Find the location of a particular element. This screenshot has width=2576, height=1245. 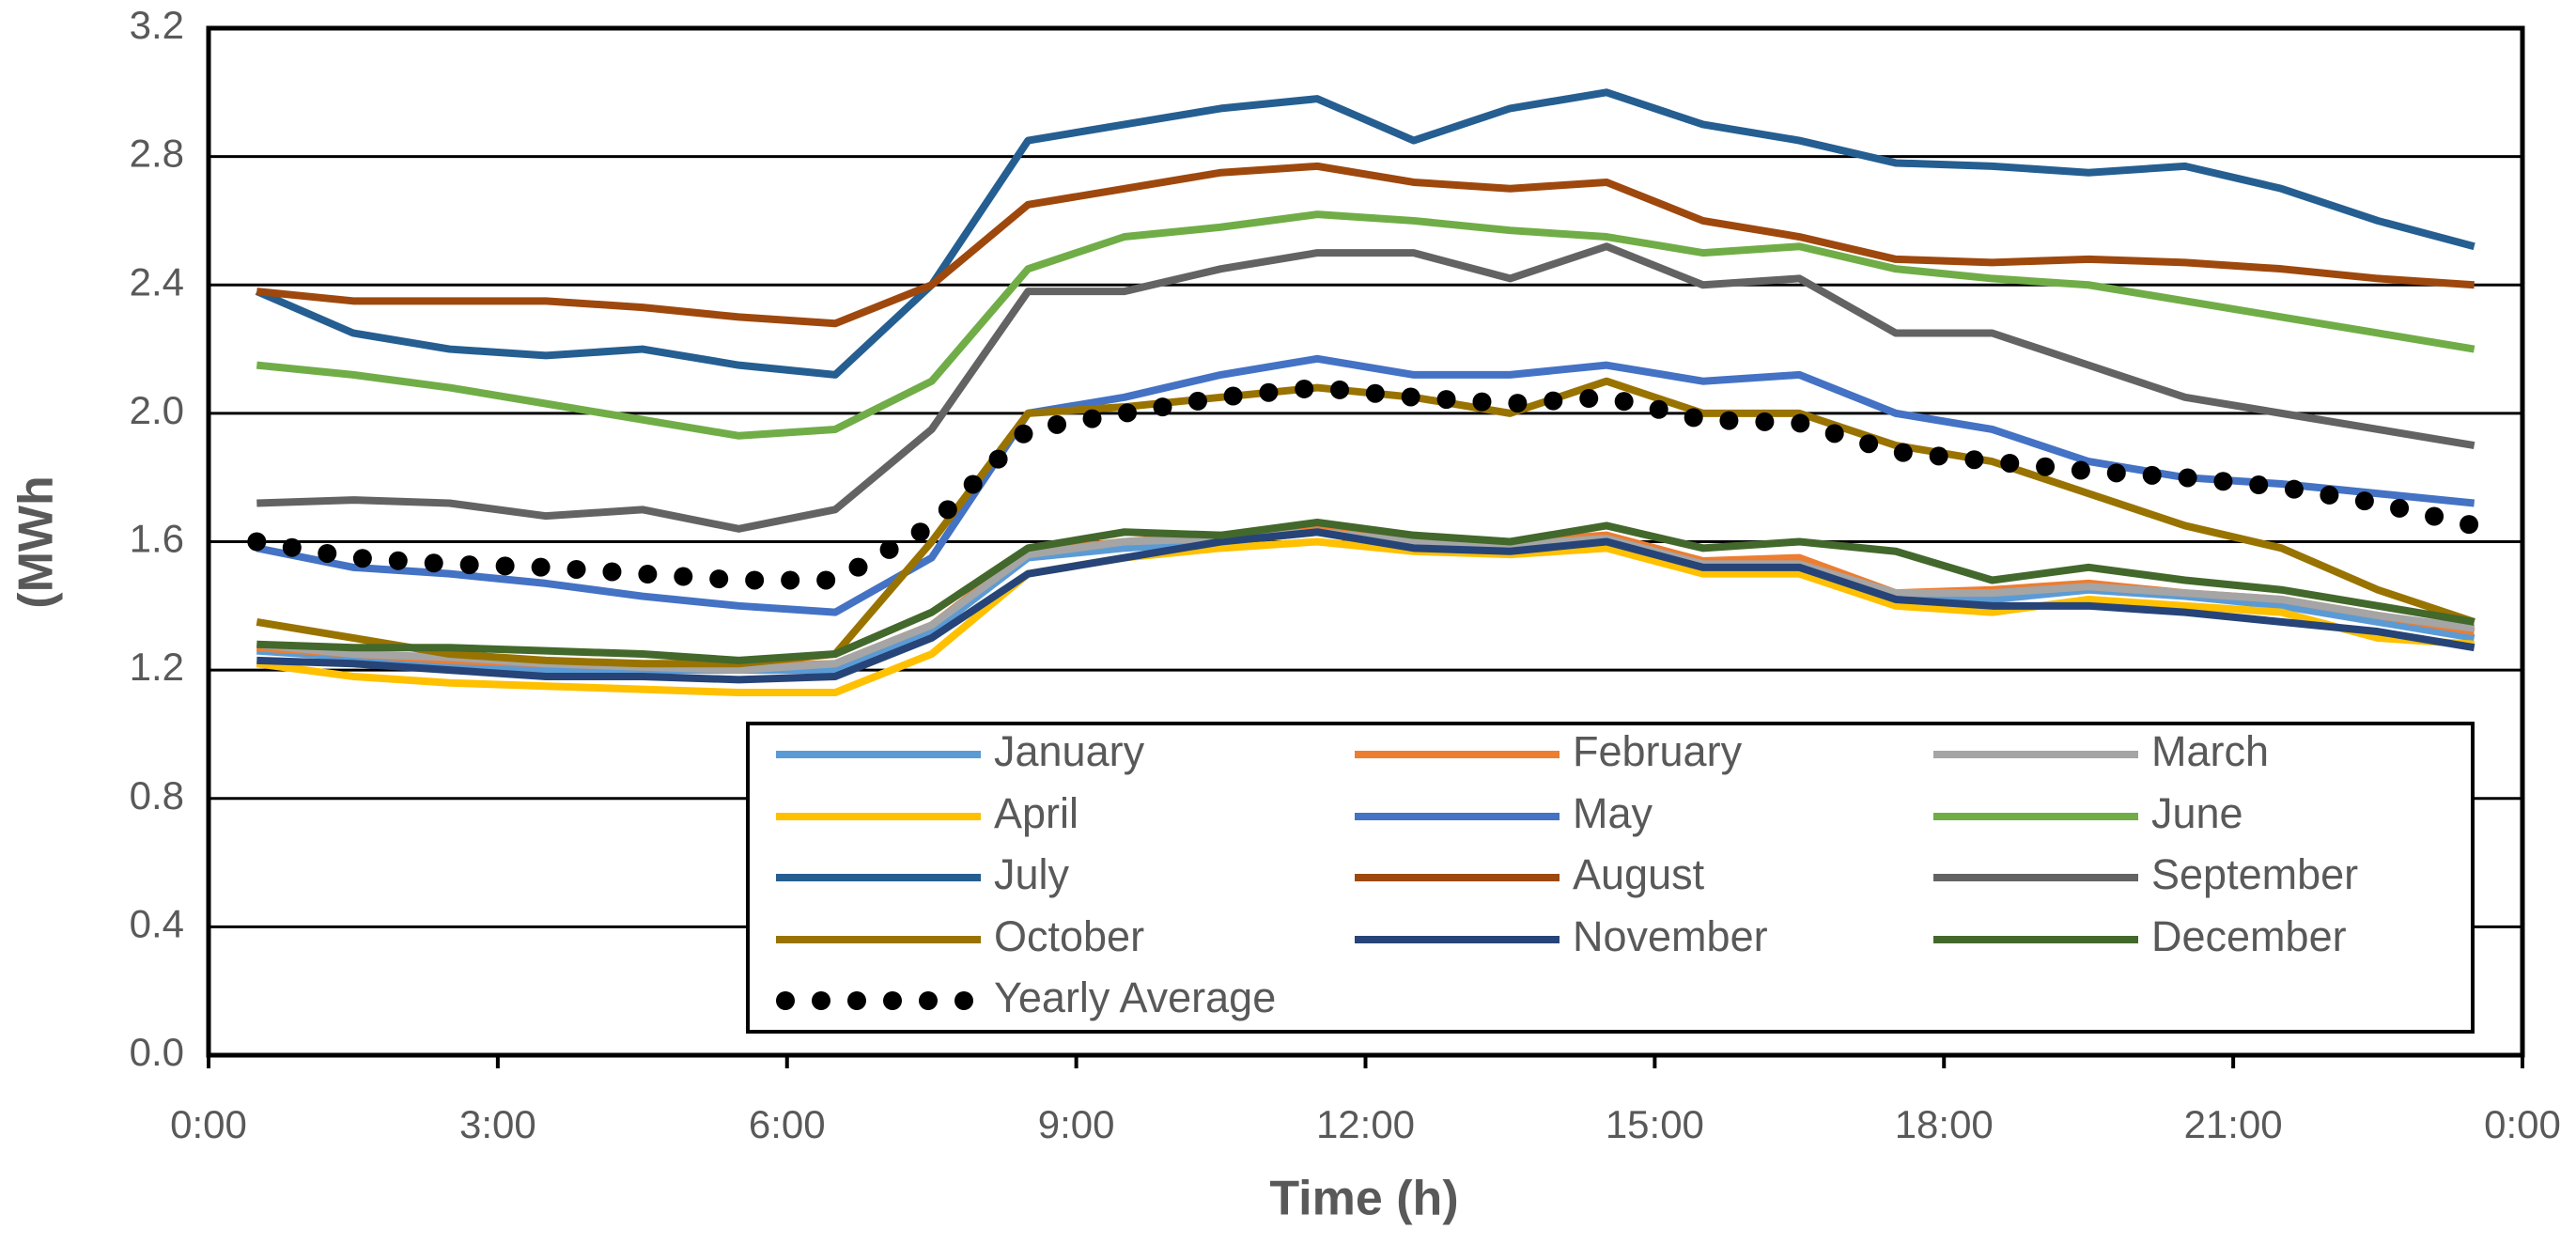

y-tick-label: 3.2 is located at coordinates (157, 25).